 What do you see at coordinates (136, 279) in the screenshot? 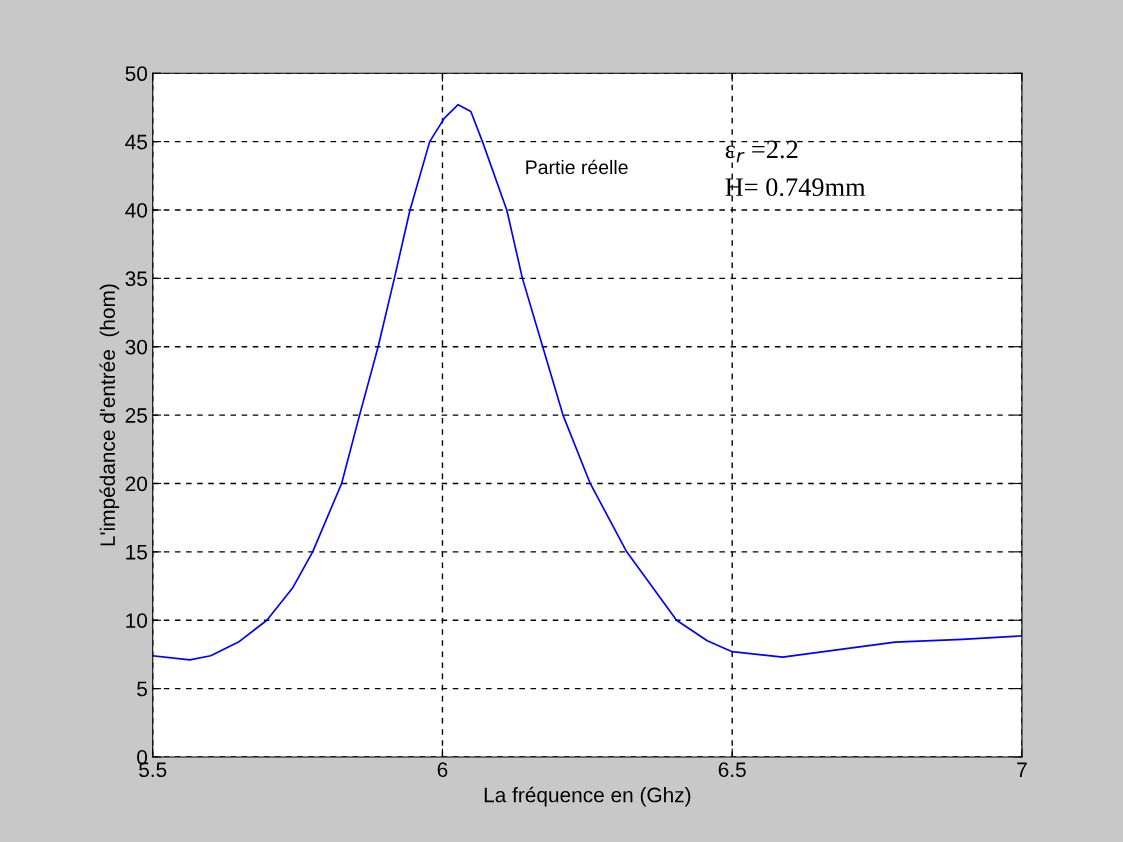
I see `y-tick-label: 35` at bounding box center [136, 279].